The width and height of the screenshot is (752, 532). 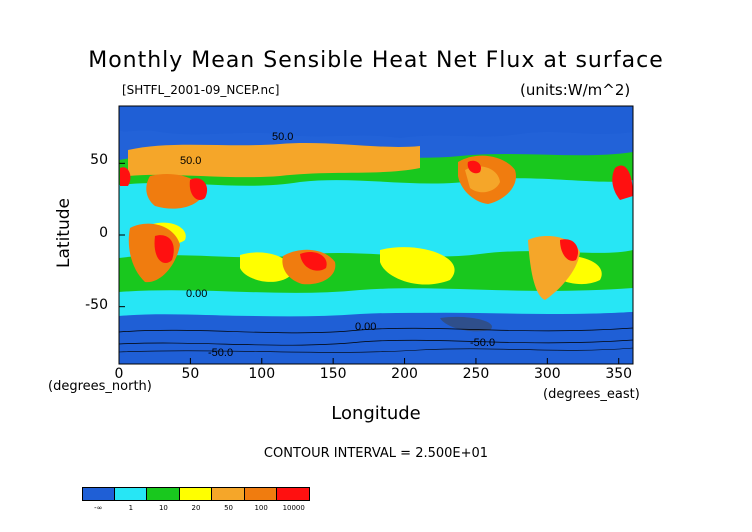 What do you see at coordinates (619, 374) in the screenshot?
I see `x-tick-label: 350` at bounding box center [619, 374].